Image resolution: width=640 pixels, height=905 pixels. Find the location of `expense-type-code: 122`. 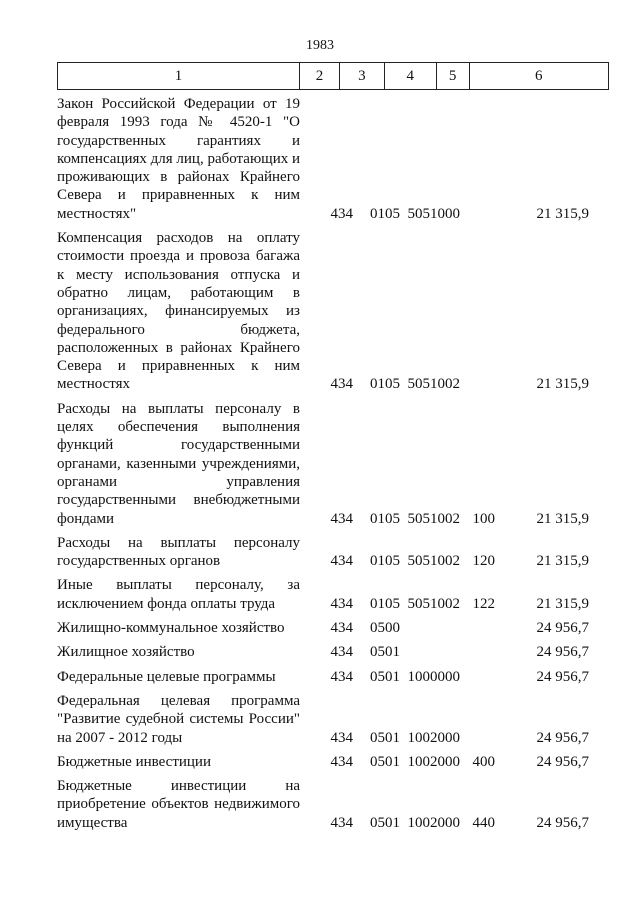

expense-type-code: 122 is located at coordinates (484, 603).